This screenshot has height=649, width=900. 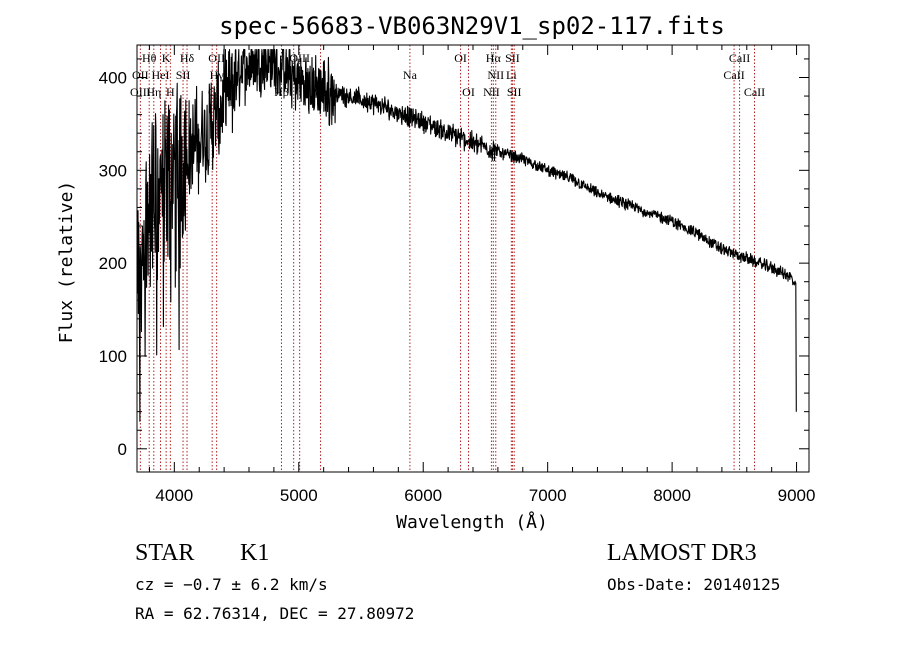 What do you see at coordinates (672, 495) in the screenshot?
I see `x-tick-label: 8000` at bounding box center [672, 495].